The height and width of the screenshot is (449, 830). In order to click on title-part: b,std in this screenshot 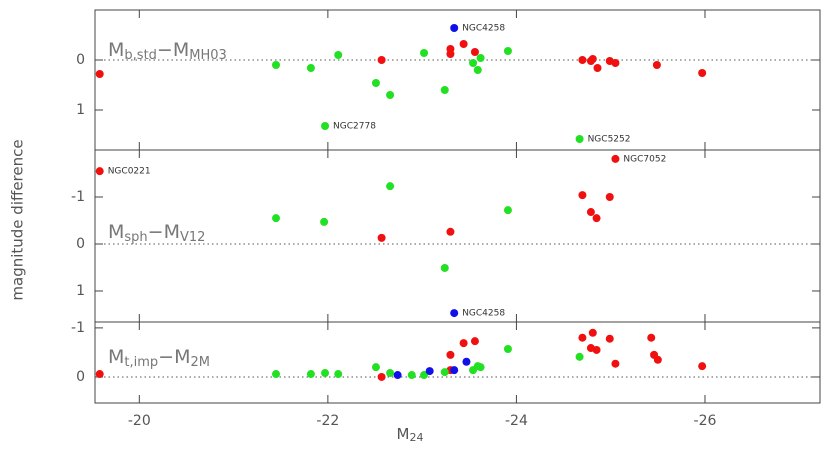, I will do `click(140, 55)`.